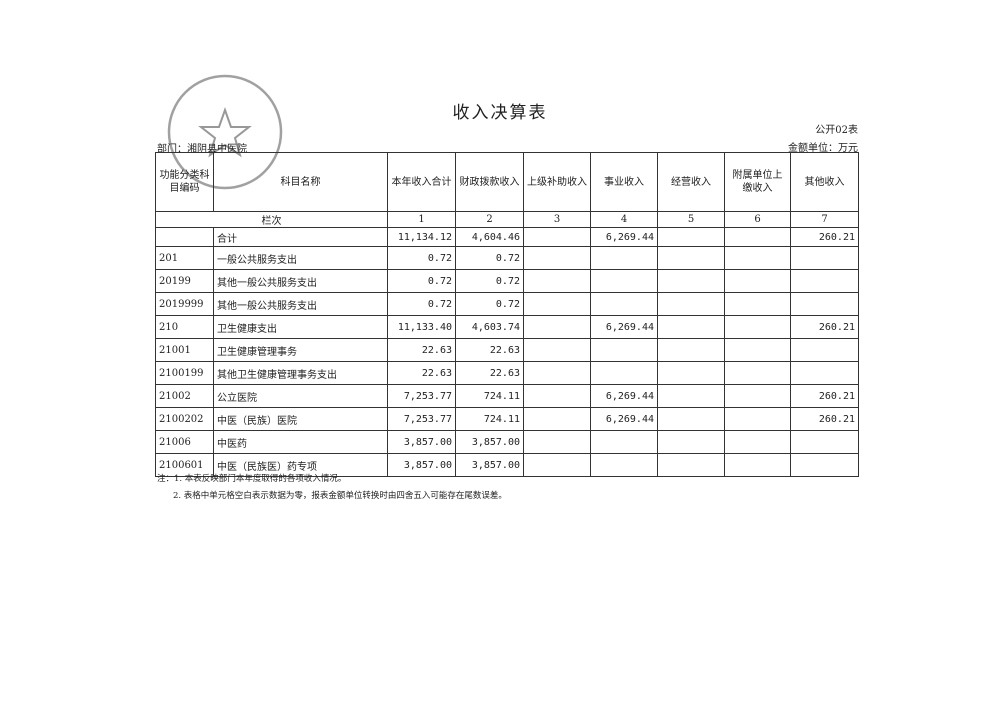  What do you see at coordinates (184, 465) in the screenshot?
I see `subject-code: 2100601` at bounding box center [184, 465].